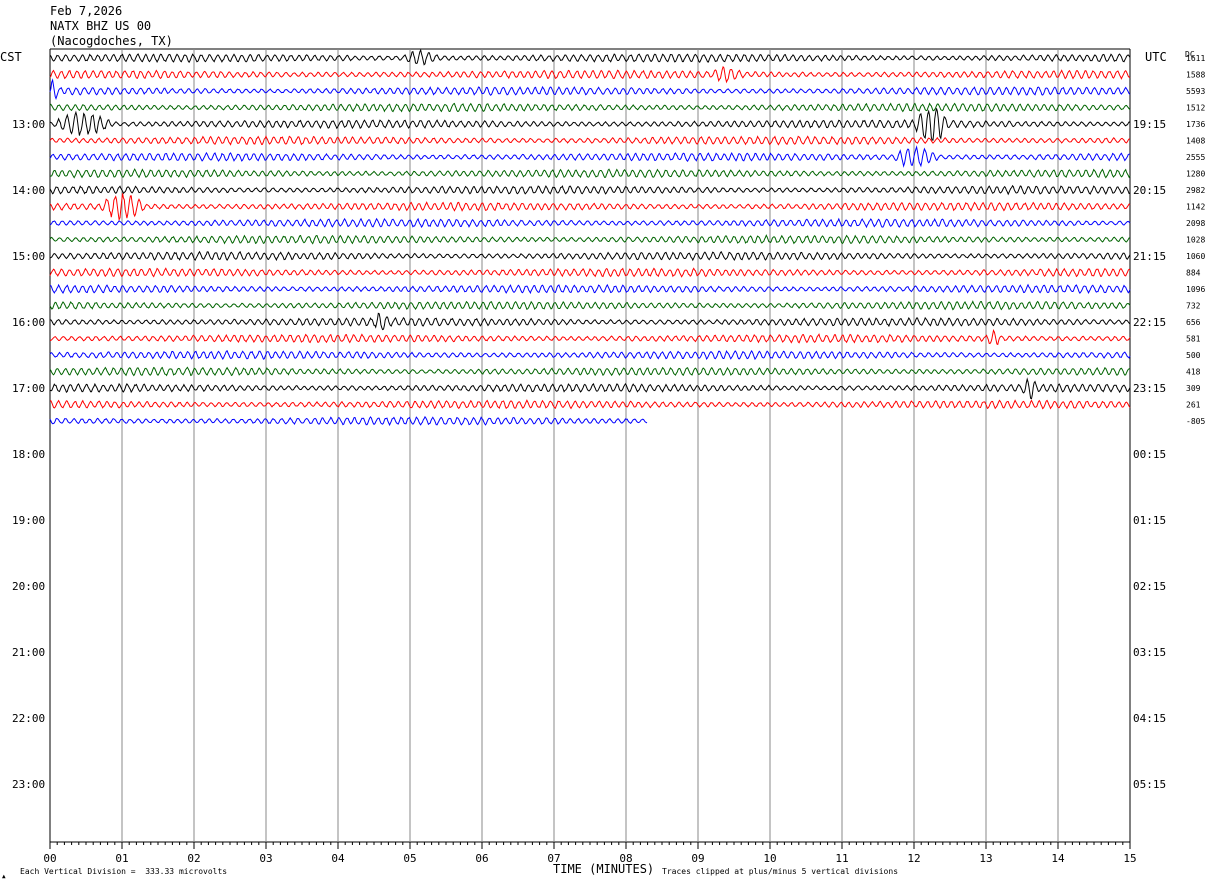  What do you see at coordinates (28, 652) in the screenshot?
I see `left-hour-label-8: 21:00` at bounding box center [28, 652].